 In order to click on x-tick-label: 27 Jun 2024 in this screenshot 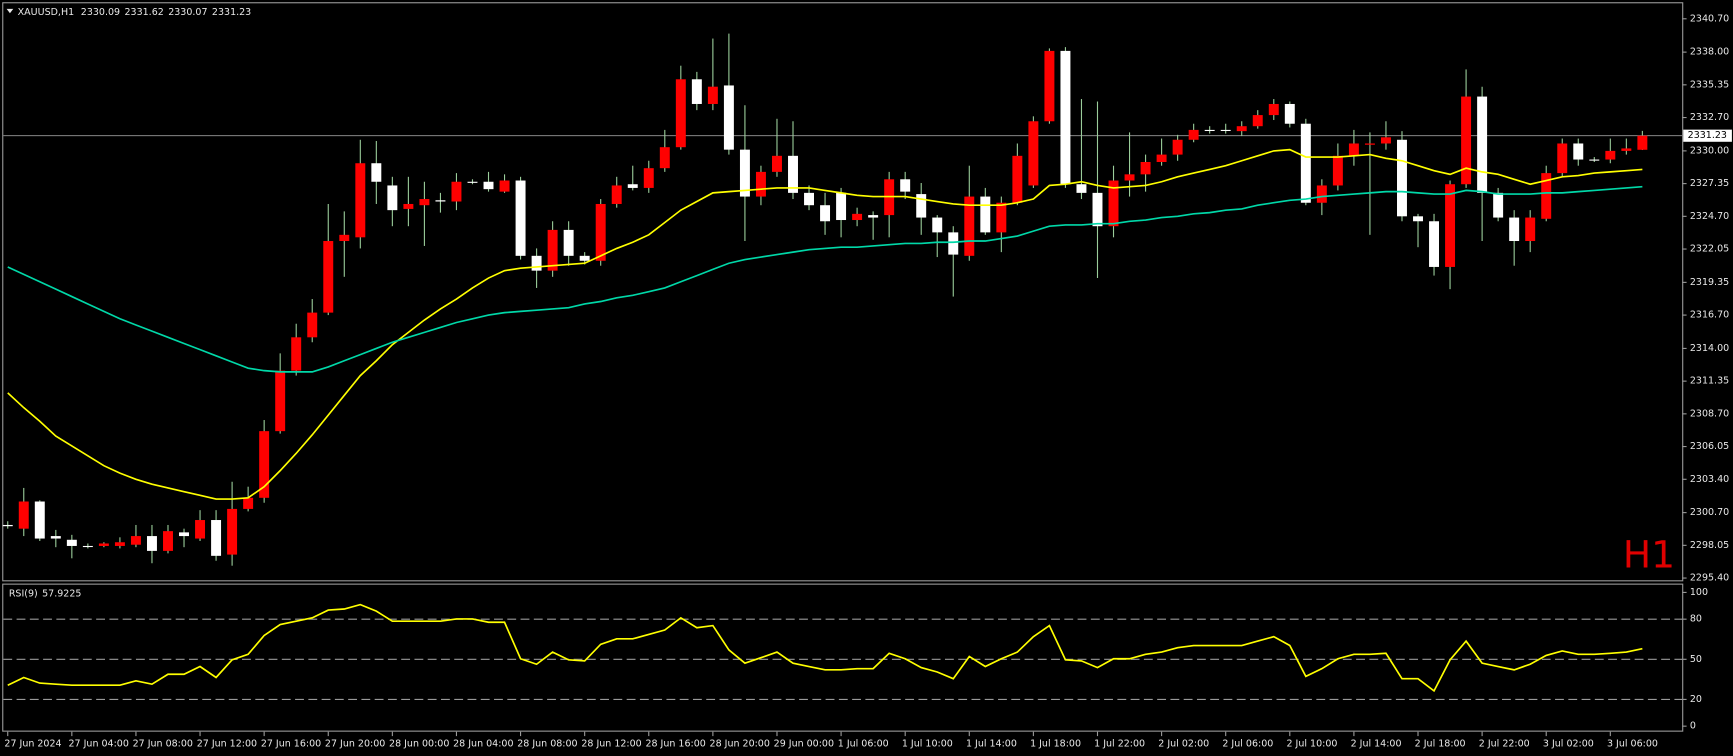, I will do `click(32, 743)`.